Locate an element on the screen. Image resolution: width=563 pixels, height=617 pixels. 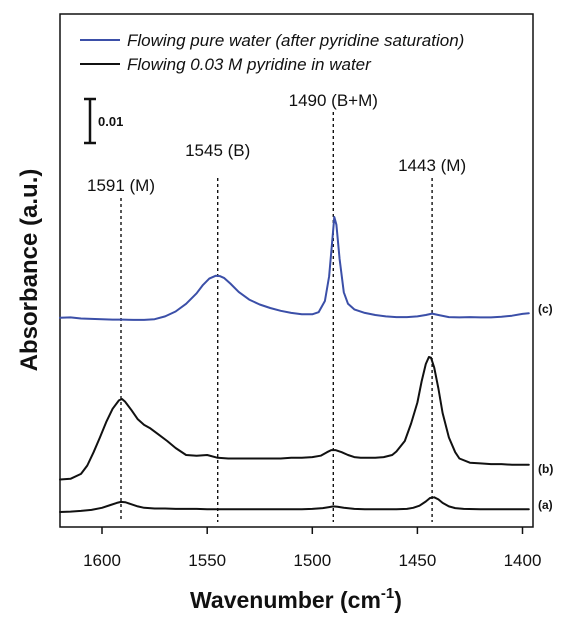
x-tick-label: 1450 is located at coordinates (417, 560).